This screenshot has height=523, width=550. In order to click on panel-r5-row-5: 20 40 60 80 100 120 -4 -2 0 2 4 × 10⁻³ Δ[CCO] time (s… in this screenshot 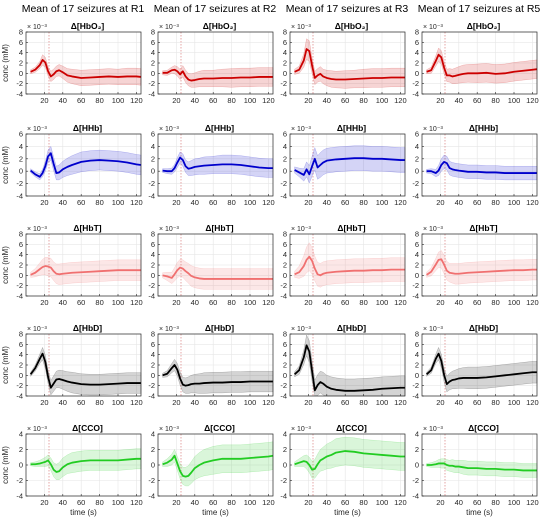, I will do `click(475, 470)`.